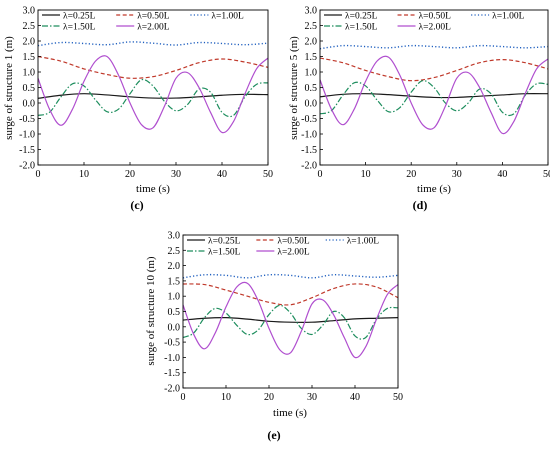 This screenshot has height=451, width=550. What do you see at coordinates (274, 435) in the screenshot?
I see `panel-caption-e: (e)` at bounding box center [274, 435].